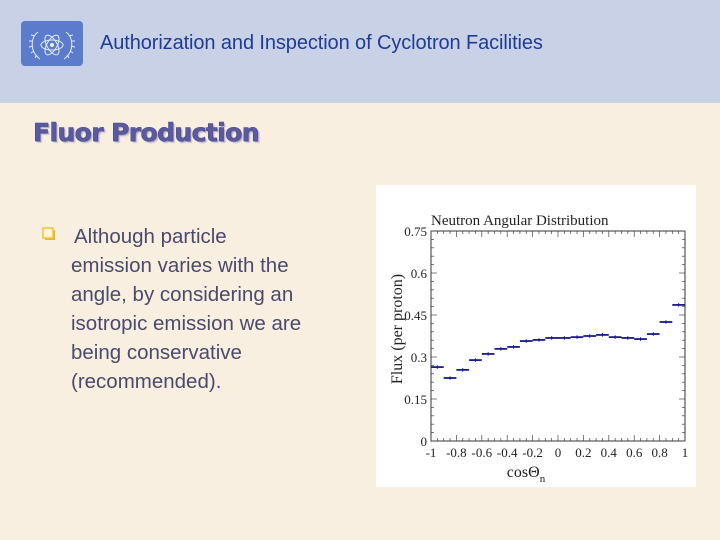 The image size is (720, 540). Describe the element at coordinates (415, 315) in the screenshot. I see `y-tick-label: 0.45` at that location.